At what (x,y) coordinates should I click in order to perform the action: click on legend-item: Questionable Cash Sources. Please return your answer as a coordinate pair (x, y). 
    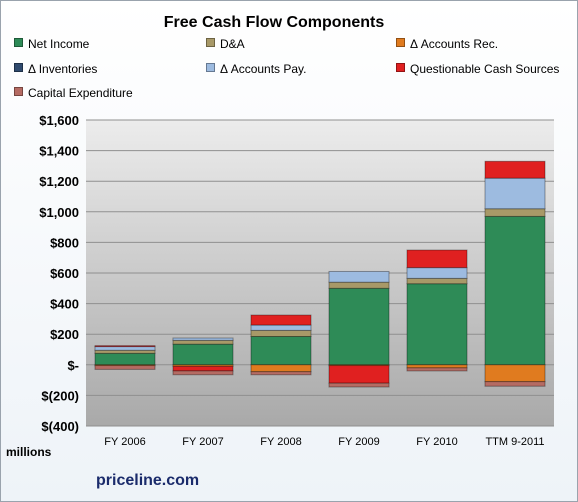
    Looking at the image, I should click on (477, 69).